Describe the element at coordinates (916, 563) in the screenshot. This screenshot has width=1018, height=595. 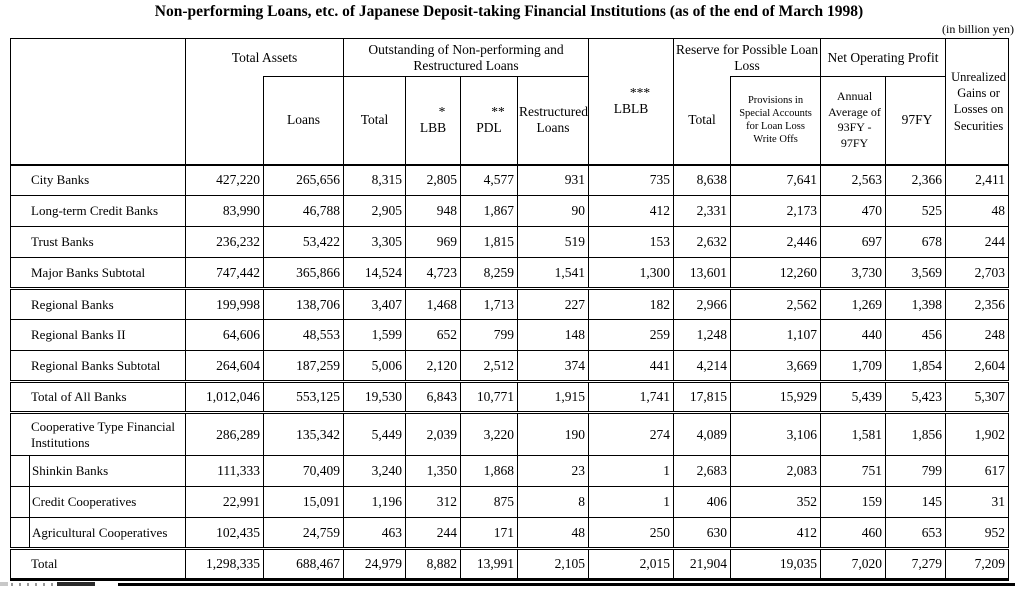
I see `data-cell: 7,279` at that location.